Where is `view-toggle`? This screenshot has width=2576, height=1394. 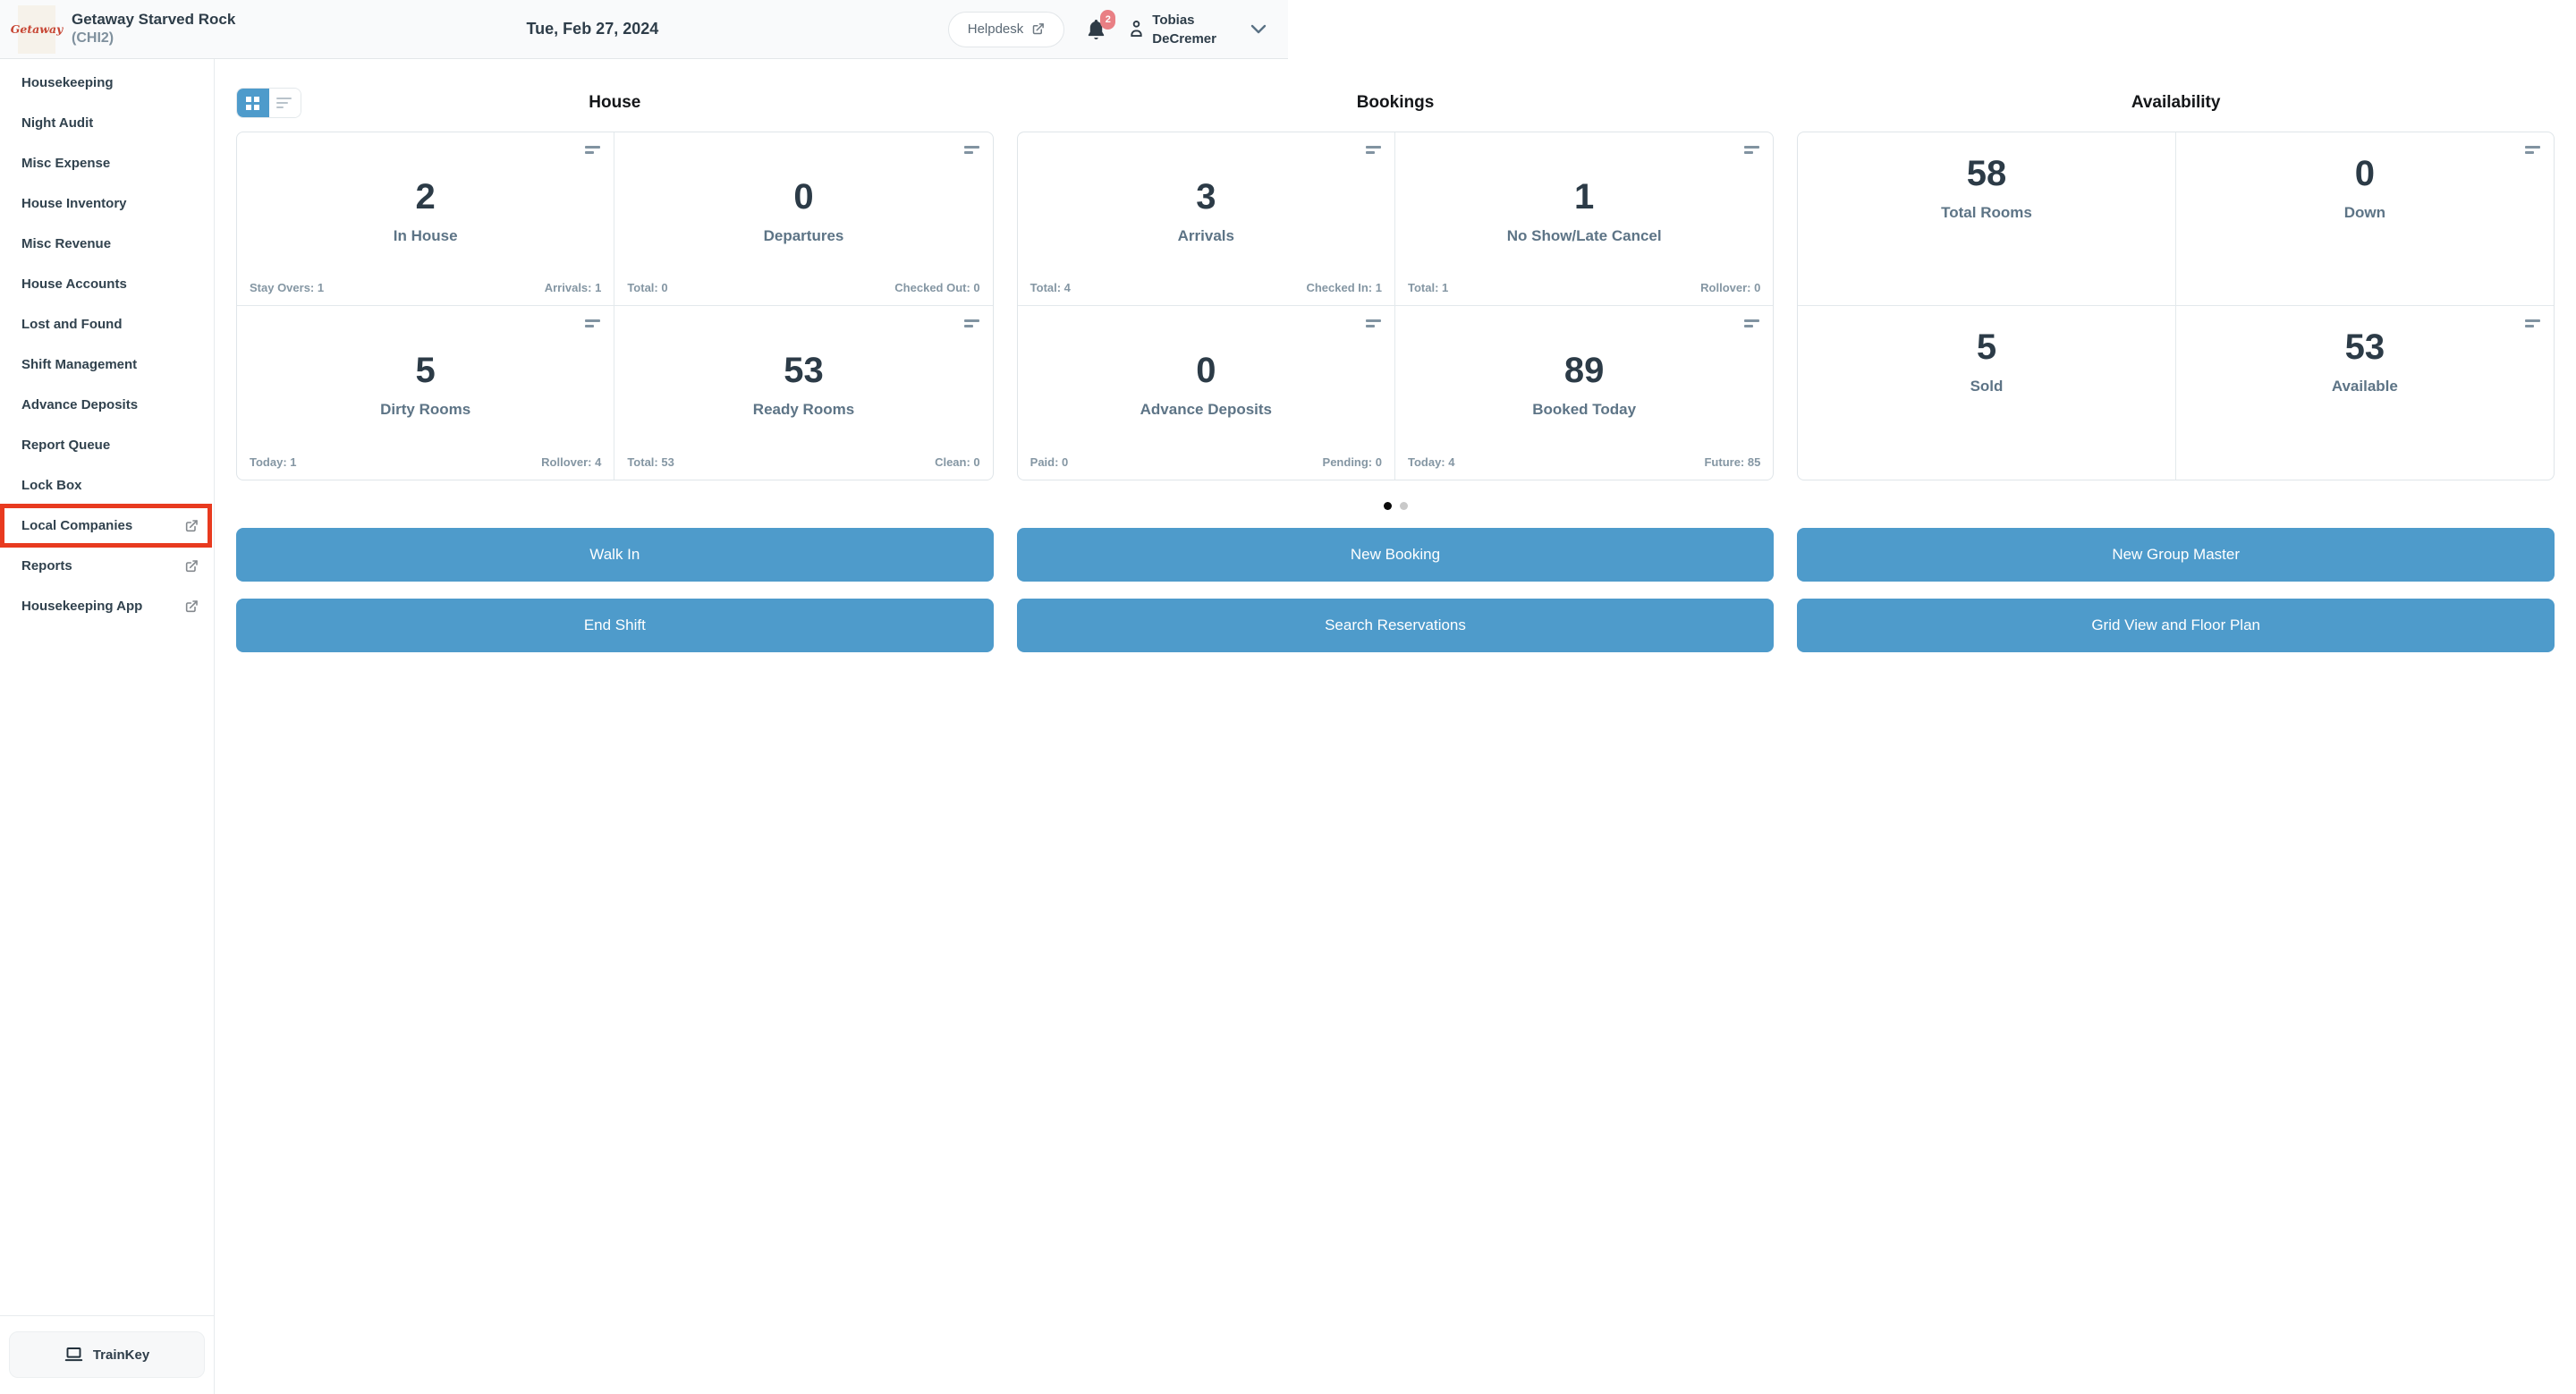
view-toggle is located at coordinates (268, 103).